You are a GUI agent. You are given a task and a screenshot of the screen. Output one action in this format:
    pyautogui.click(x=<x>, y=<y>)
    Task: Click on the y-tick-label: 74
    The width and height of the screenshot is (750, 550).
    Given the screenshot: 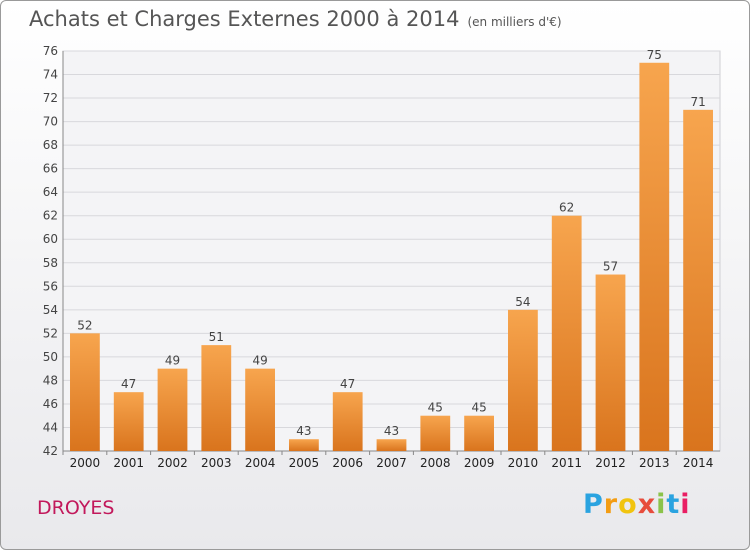 What is the action you would take?
    pyautogui.click(x=50, y=75)
    